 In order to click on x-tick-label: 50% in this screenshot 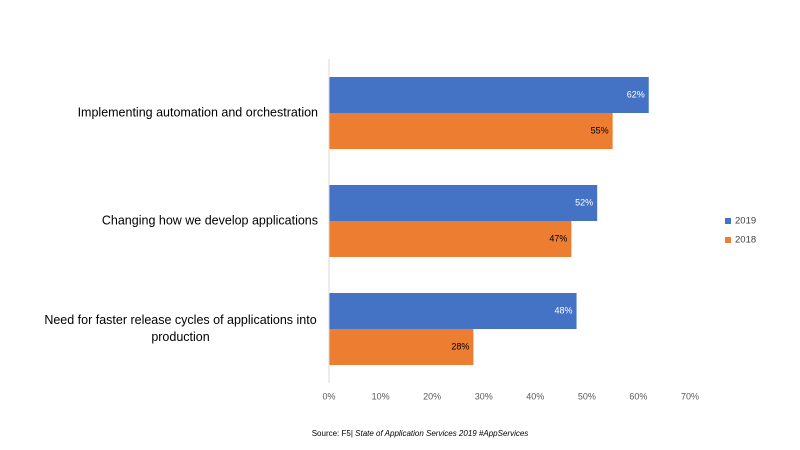, I will do `click(587, 396)`.